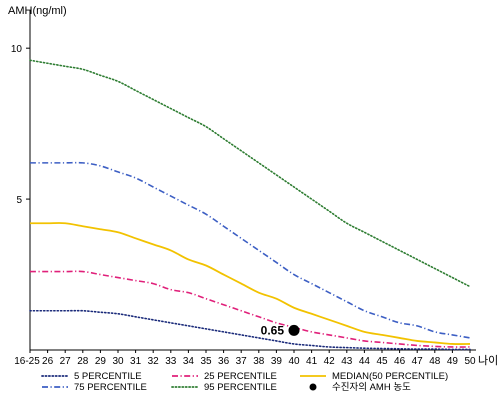 The height and width of the screenshot is (400, 500). Describe the element at coordinates (390, 376) in the screenshot. I see `legend-label: MEDIAN(50 PERCENTILE)` at that location.